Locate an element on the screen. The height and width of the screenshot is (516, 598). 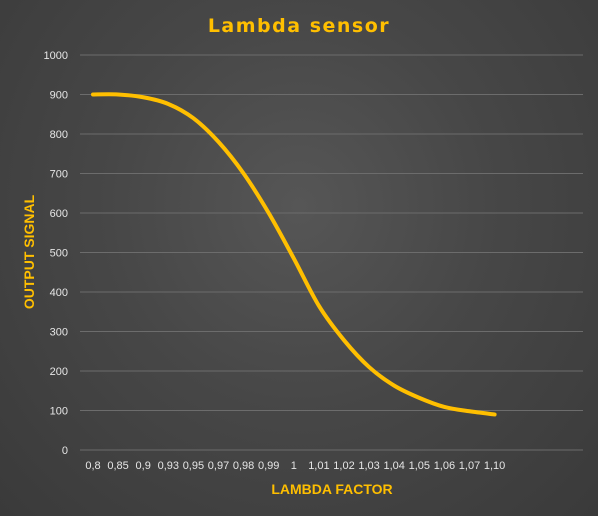
x-tick-label: 1,07 is located at coordinates (469, 466).